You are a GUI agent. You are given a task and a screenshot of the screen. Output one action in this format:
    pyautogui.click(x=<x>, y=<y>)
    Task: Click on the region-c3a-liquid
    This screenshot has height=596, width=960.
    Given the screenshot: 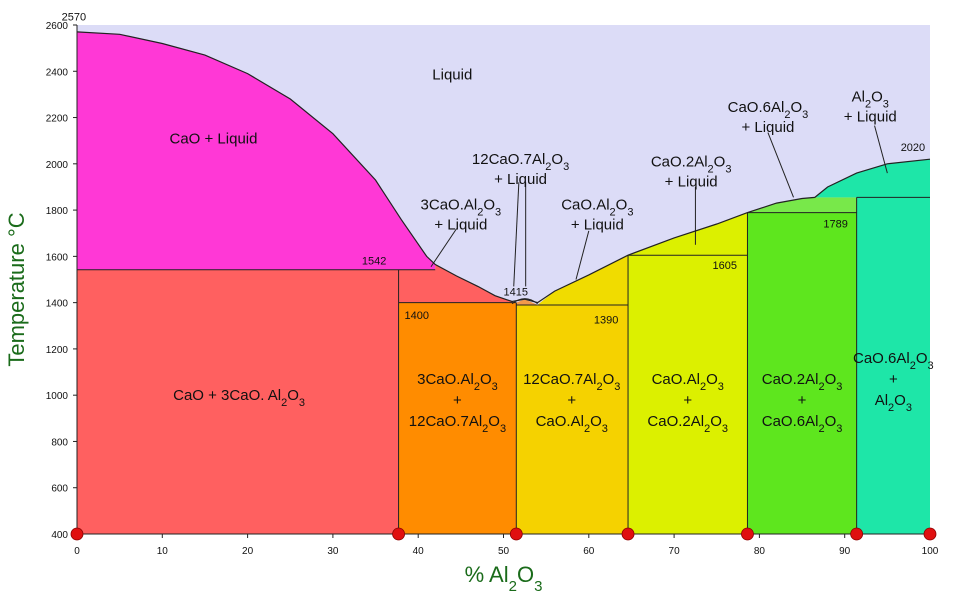 What is the action you would take?
    pyautogui.click(x=457, y=283)
    